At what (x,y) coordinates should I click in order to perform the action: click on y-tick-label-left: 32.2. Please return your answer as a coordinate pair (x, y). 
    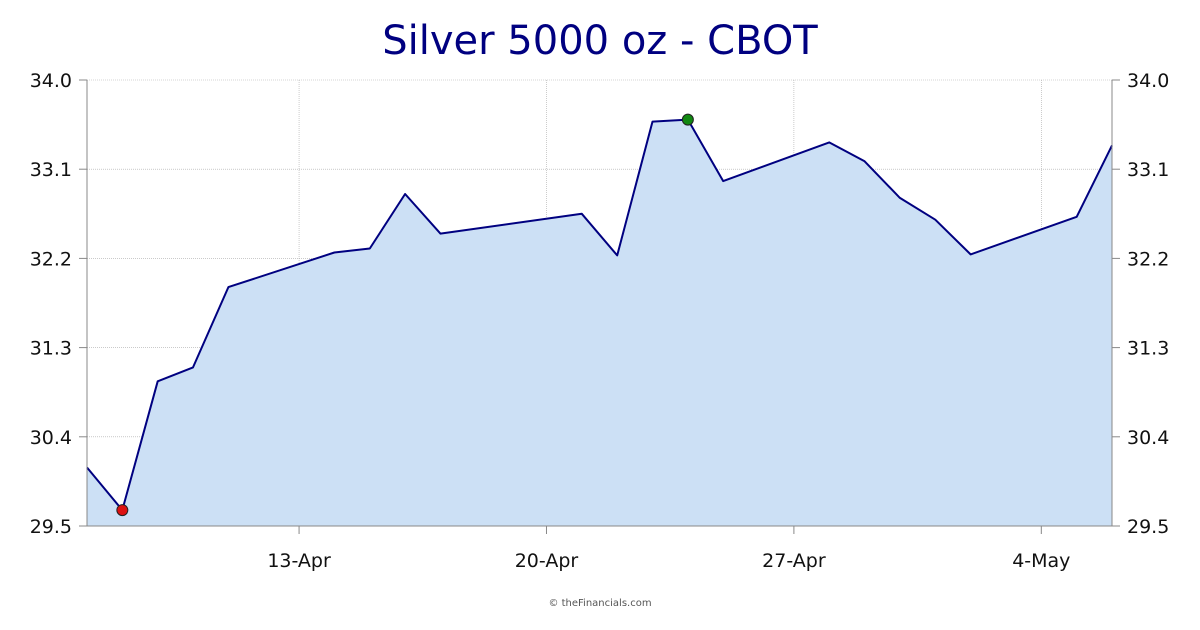
    Looking at the image, I should click on (51, 259).